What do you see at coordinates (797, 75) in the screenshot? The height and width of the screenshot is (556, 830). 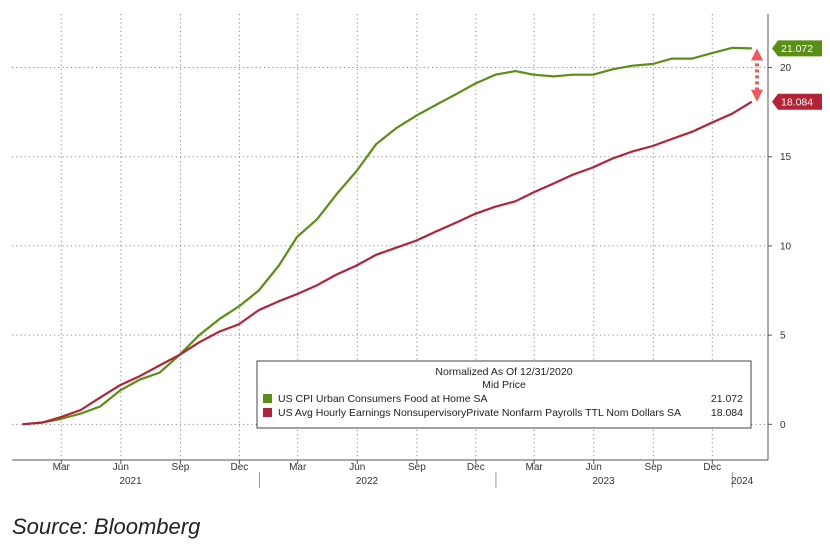 I see `last-value-badges: 21.072 18.084` at bounding box center [797, 75].